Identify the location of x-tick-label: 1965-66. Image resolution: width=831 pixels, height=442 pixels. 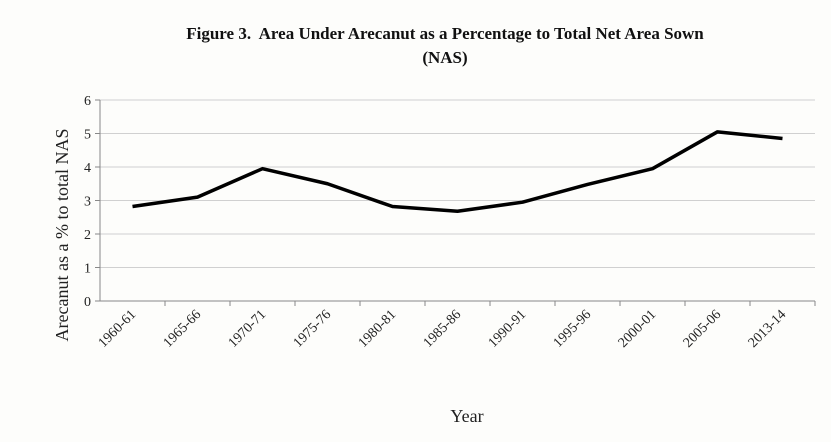
(183, 329).